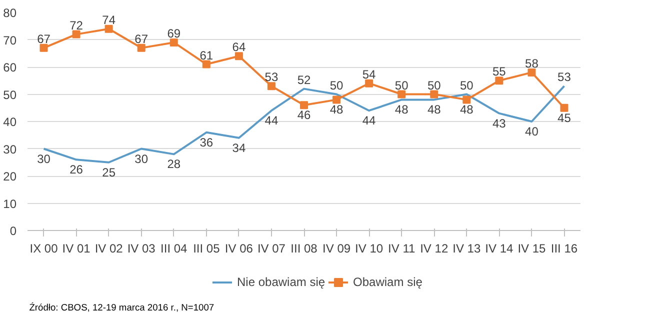 This screenshot has width=648, height=320. What do you see at coordinates (304, 249) in the screenshot?
I see `x-tick-label: III 08` at bounding box center [304, 249].